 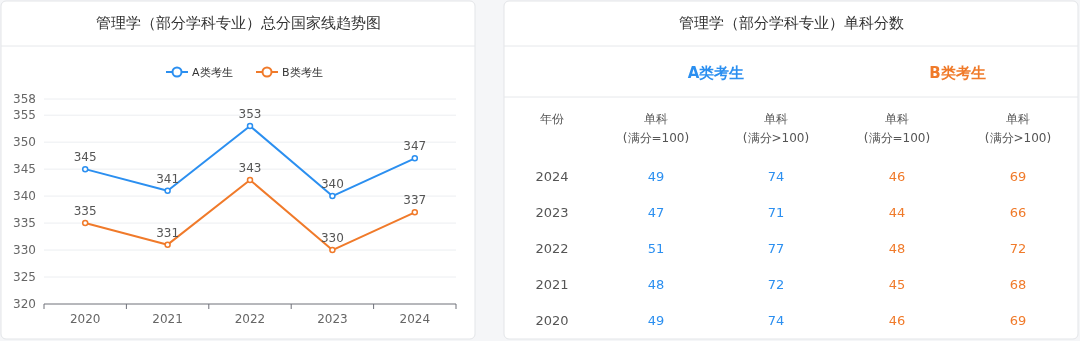 I want to click on data-label: 341, so click(x=168, y=178).